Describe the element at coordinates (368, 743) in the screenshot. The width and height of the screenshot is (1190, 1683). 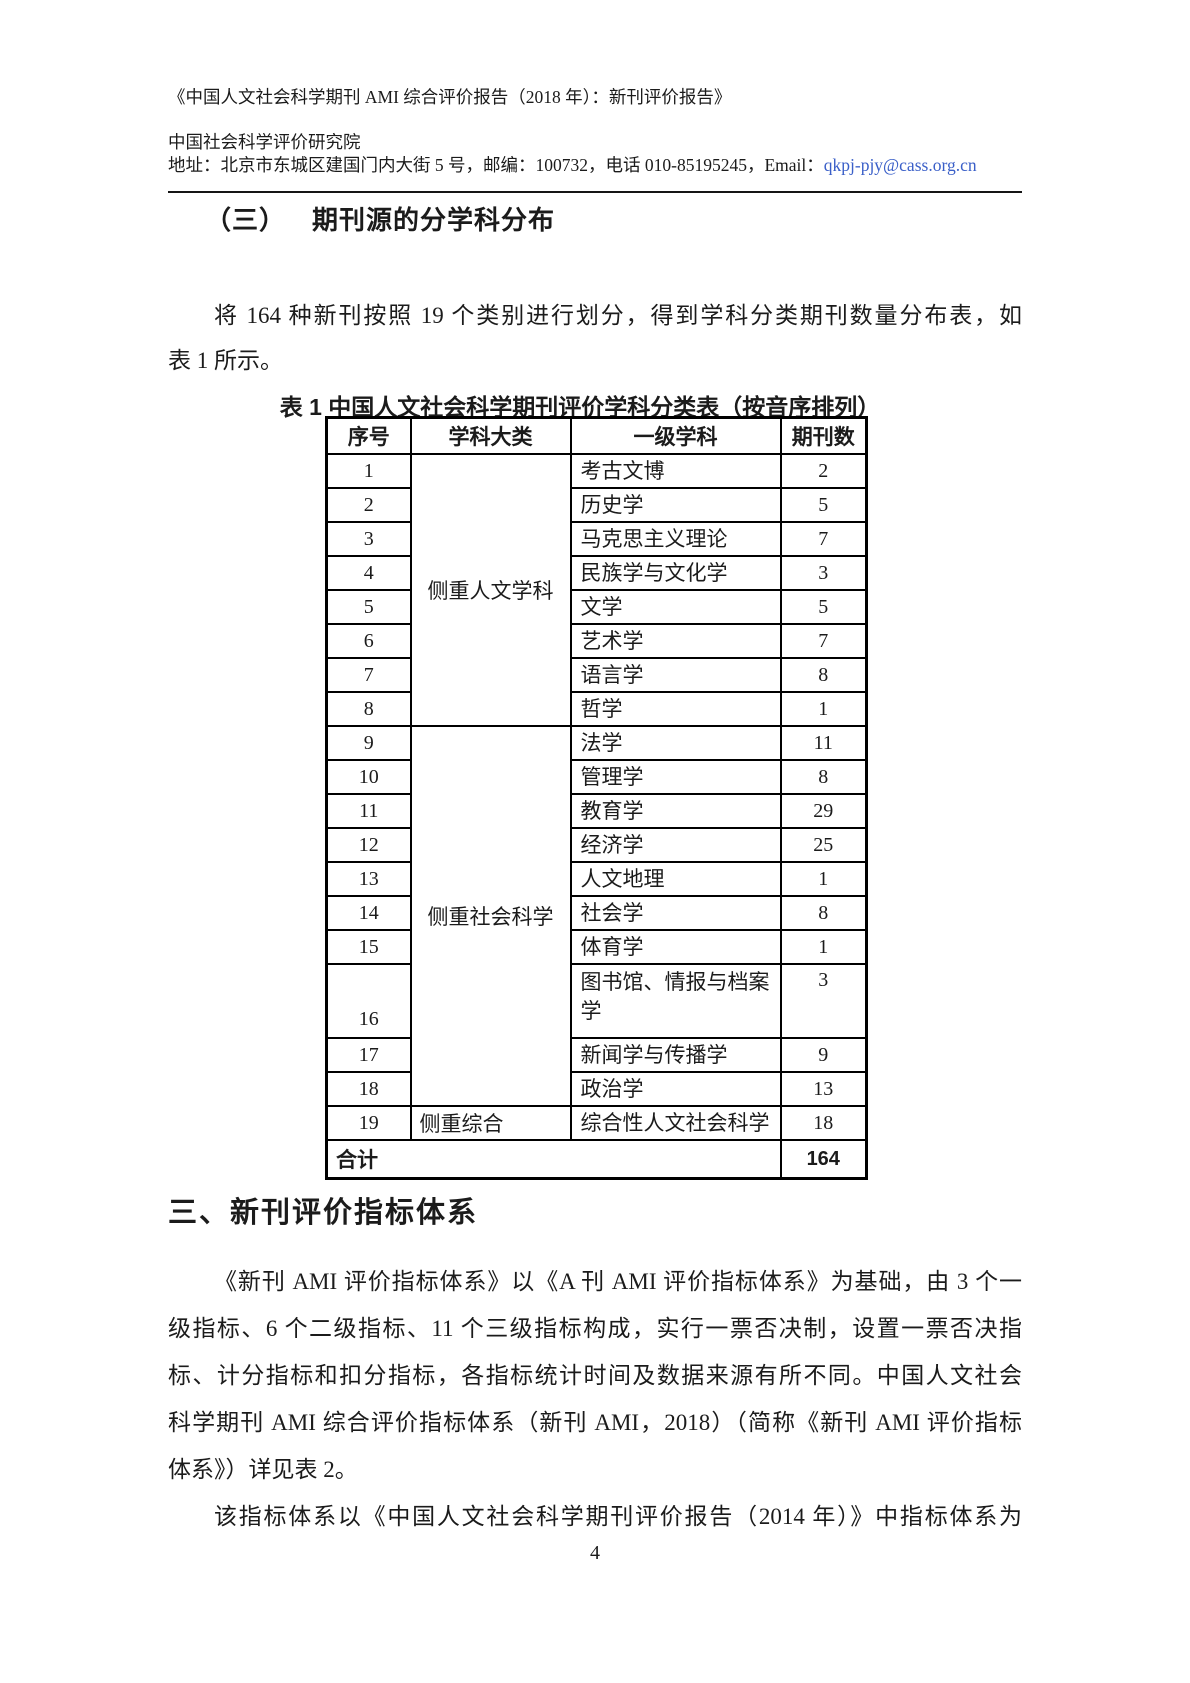
I see `row-number-cell: 9` at that location.